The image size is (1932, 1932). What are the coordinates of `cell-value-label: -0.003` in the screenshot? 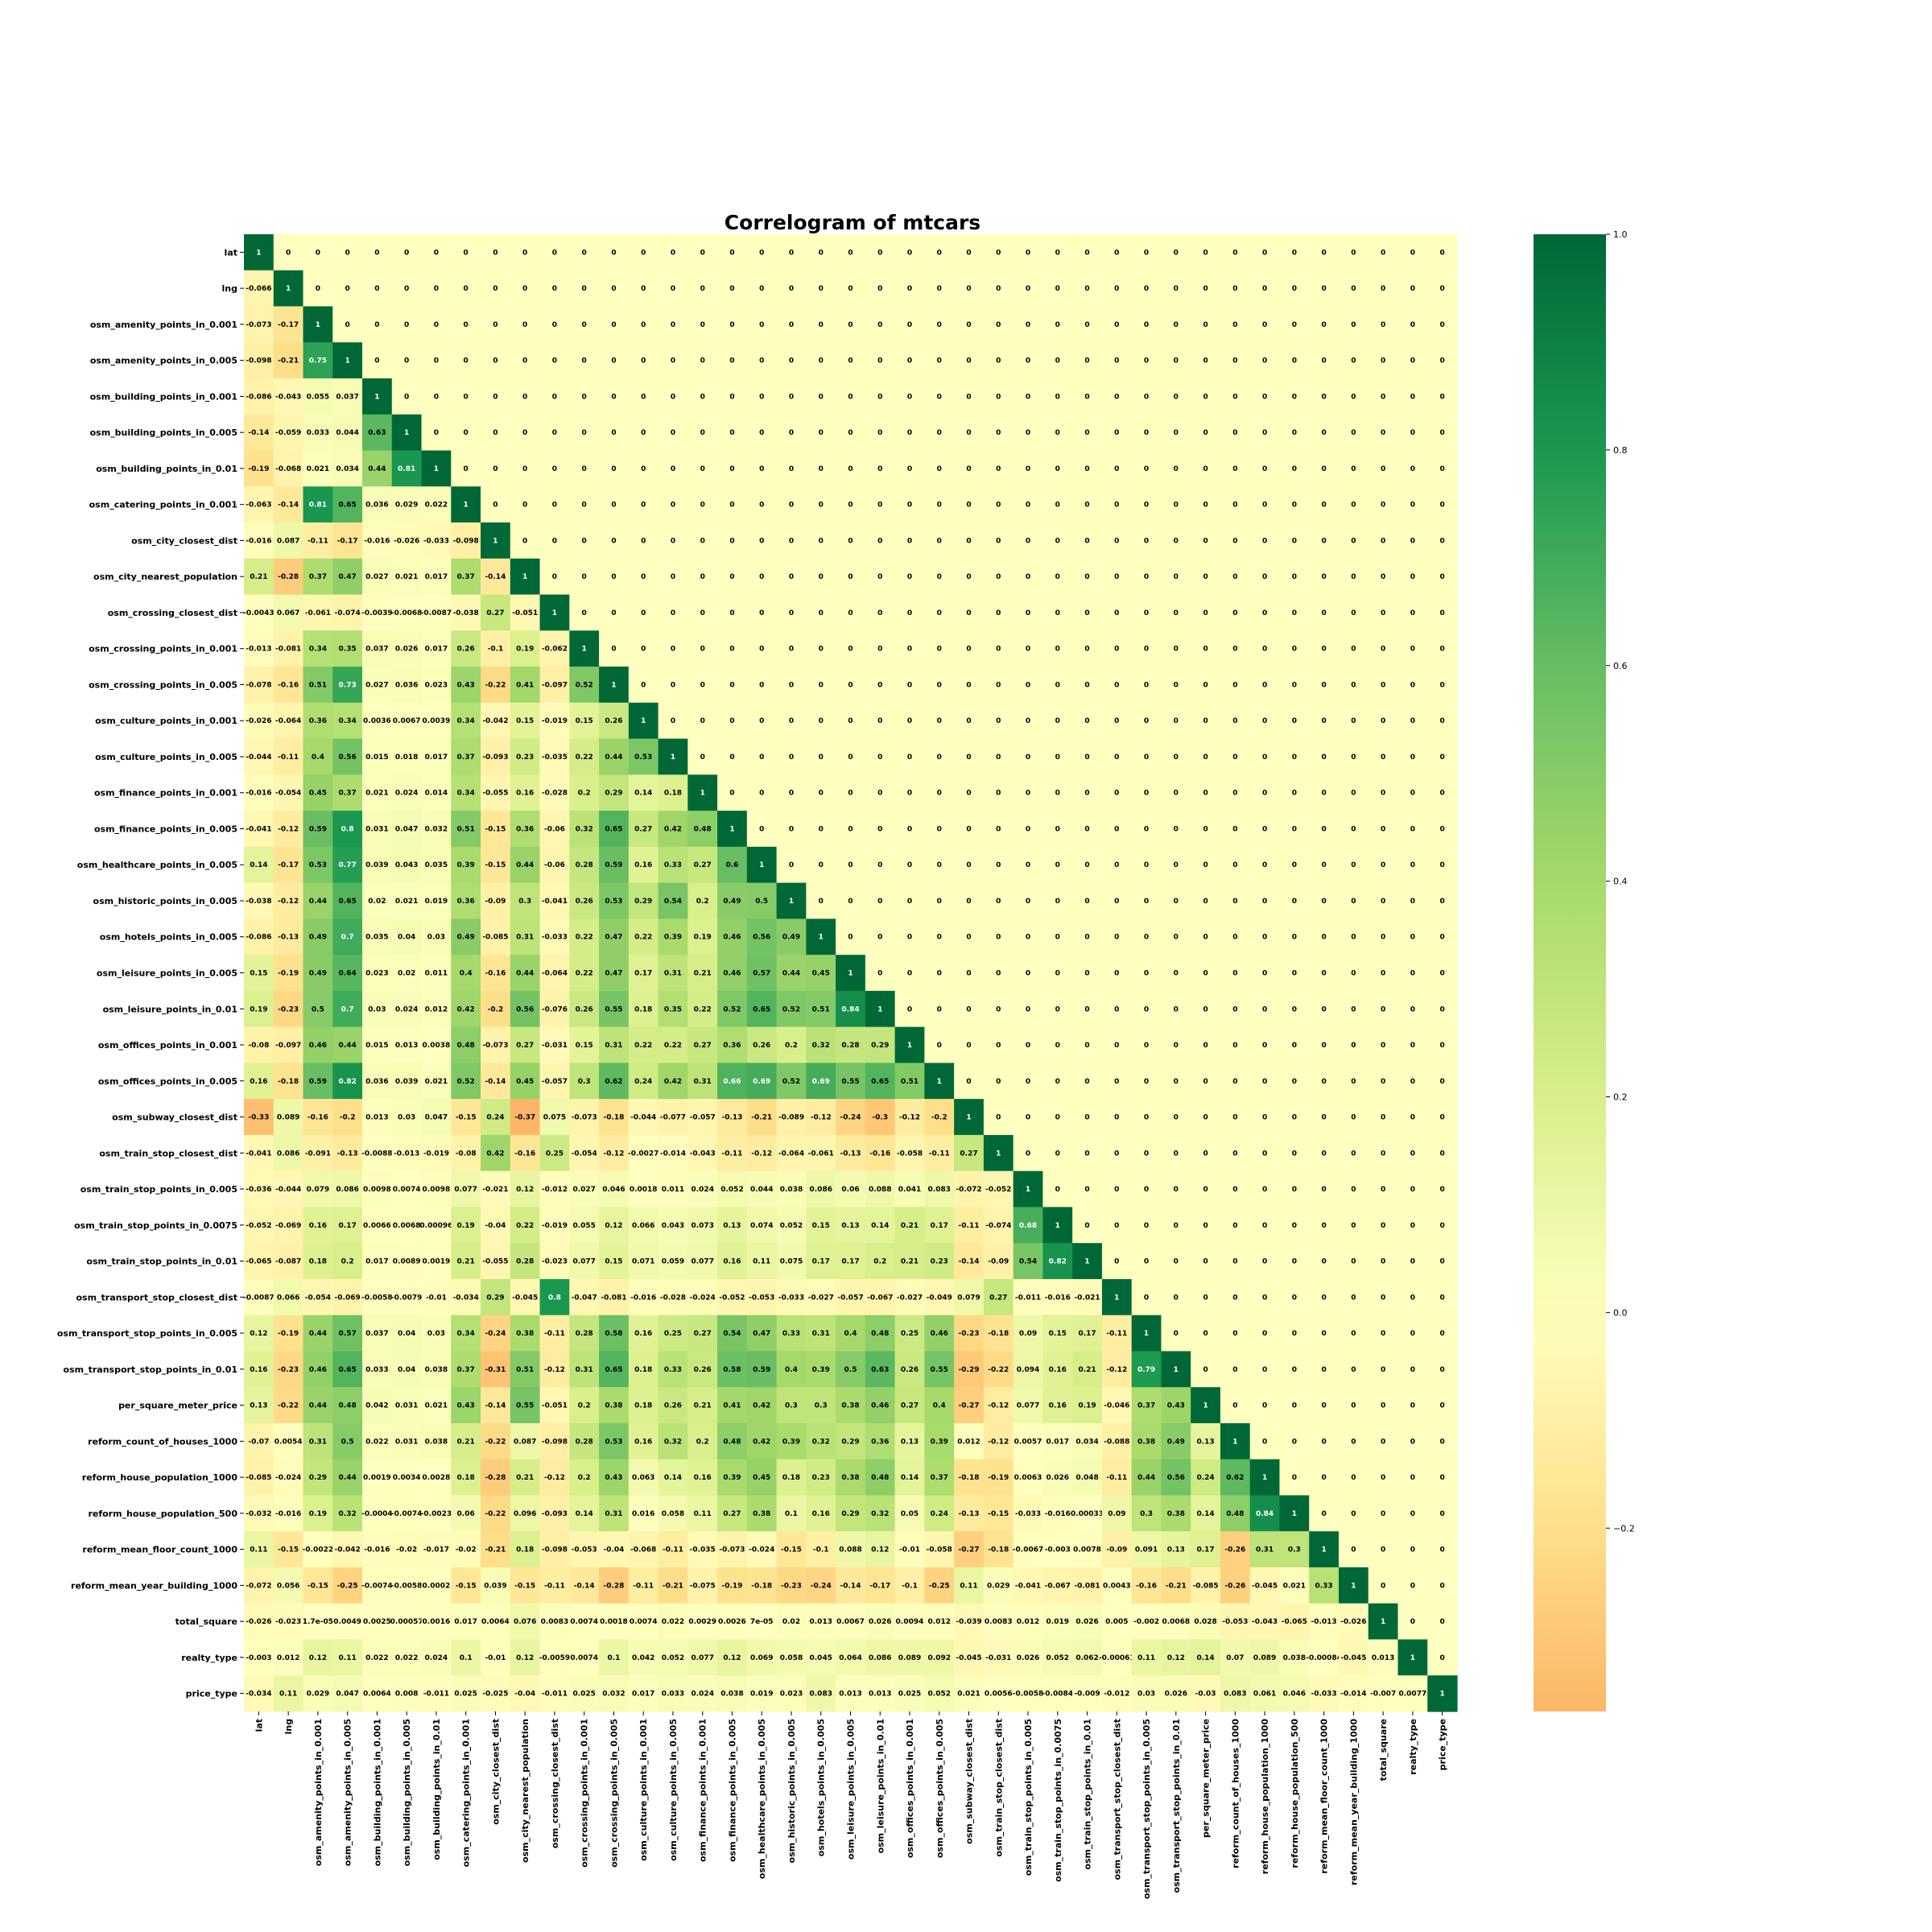 It's located at (258, 1658).